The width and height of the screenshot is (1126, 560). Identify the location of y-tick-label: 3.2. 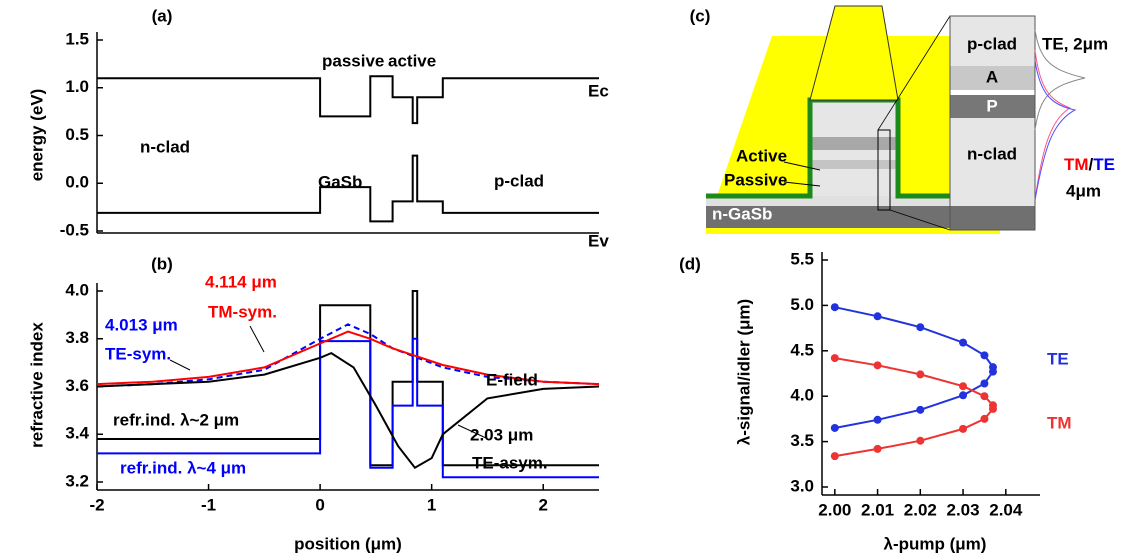
(77, 480).